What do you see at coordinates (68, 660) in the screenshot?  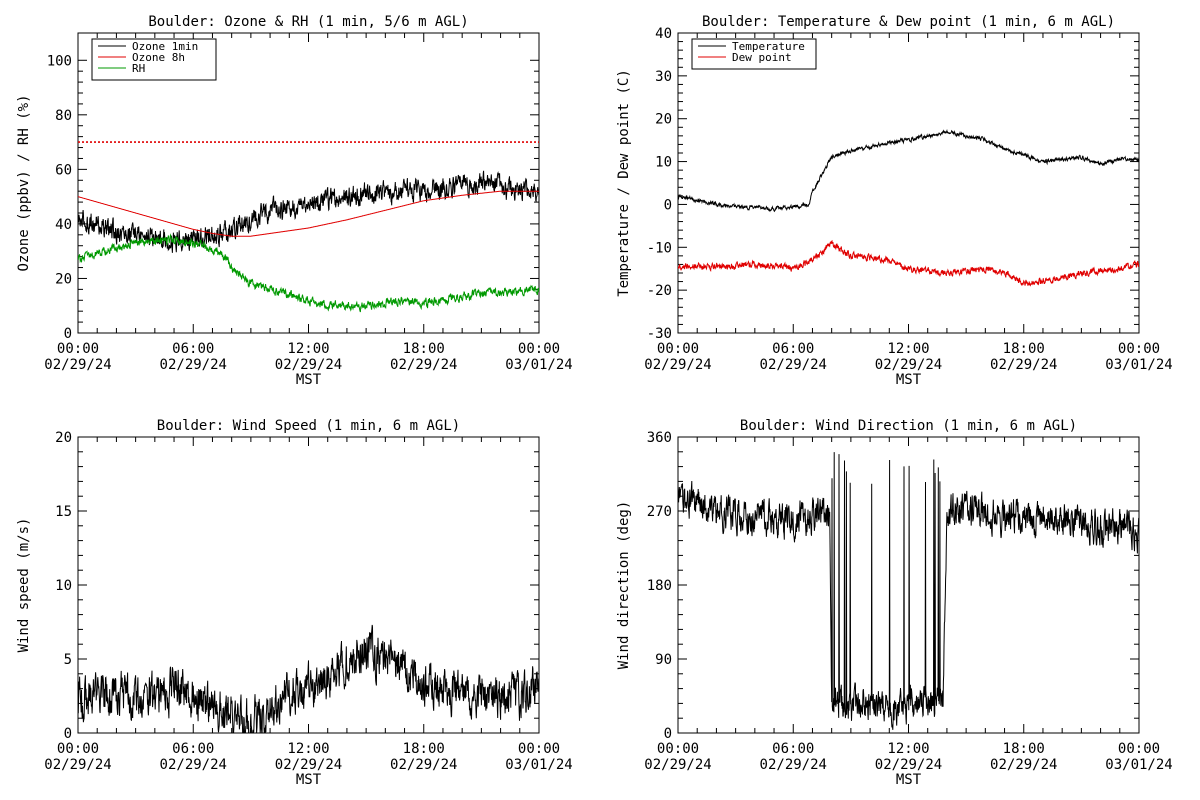 I see `y-tick-label: 5` at bounding box center [68, 660].